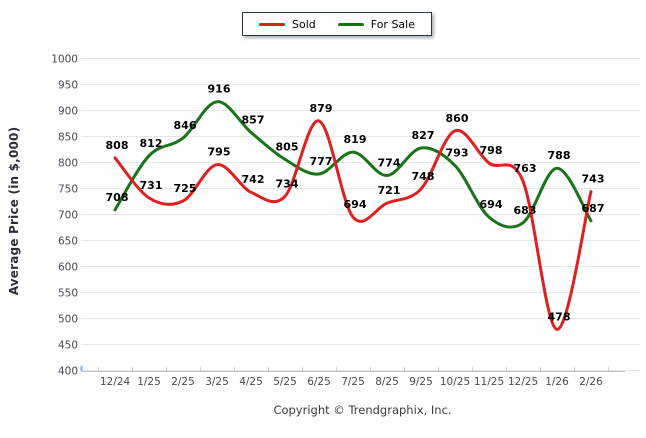  Describe the element at coordinates (68, 112) in the screenshot. I see `y-tick-label: 900` at that location.